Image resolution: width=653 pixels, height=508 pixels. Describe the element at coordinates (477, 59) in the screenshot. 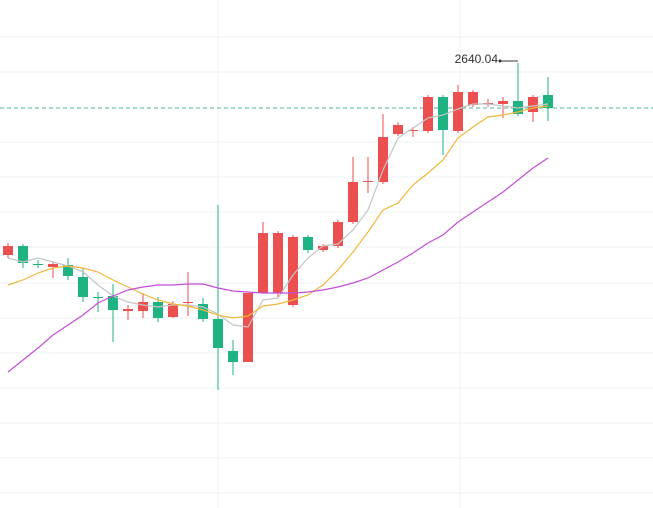

I see `max-label: 2640.04` at that location.